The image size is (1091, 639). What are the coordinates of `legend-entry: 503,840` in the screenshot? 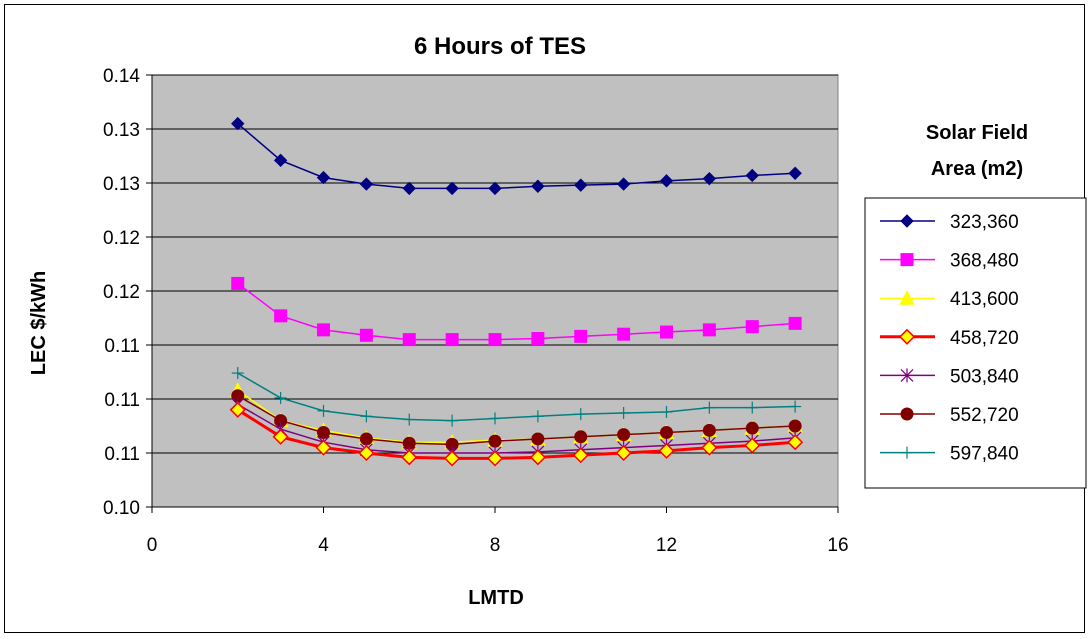 It's located at (949, 376).